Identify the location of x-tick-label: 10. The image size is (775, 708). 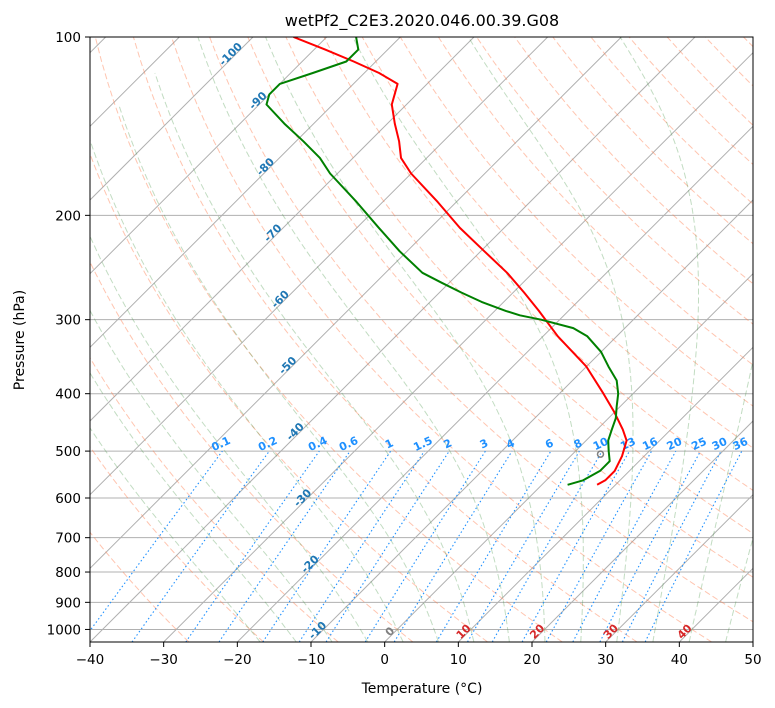
(458, 660).